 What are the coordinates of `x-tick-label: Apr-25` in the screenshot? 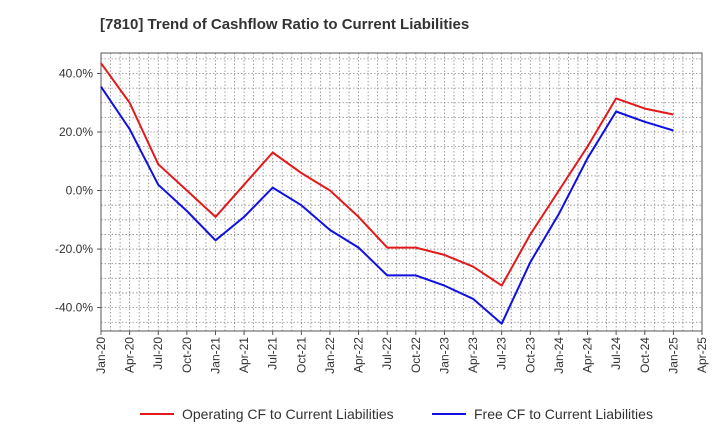 It's located at (702, 355).